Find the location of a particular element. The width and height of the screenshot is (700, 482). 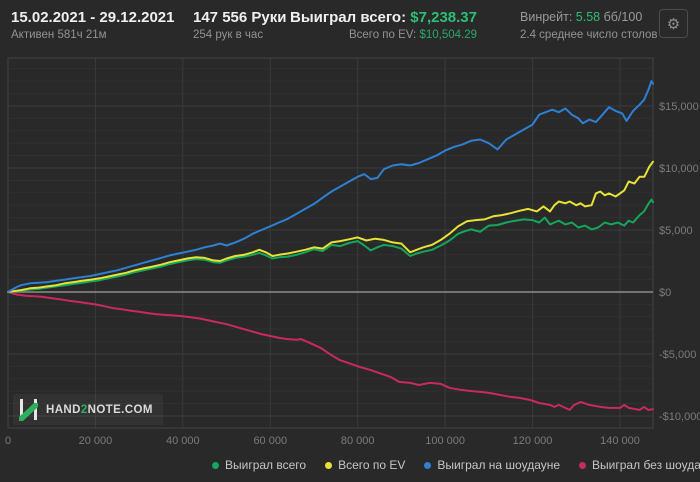

winrate-row: Винрейт: 5.58 бб/100 is located at coordinates (589, 17).